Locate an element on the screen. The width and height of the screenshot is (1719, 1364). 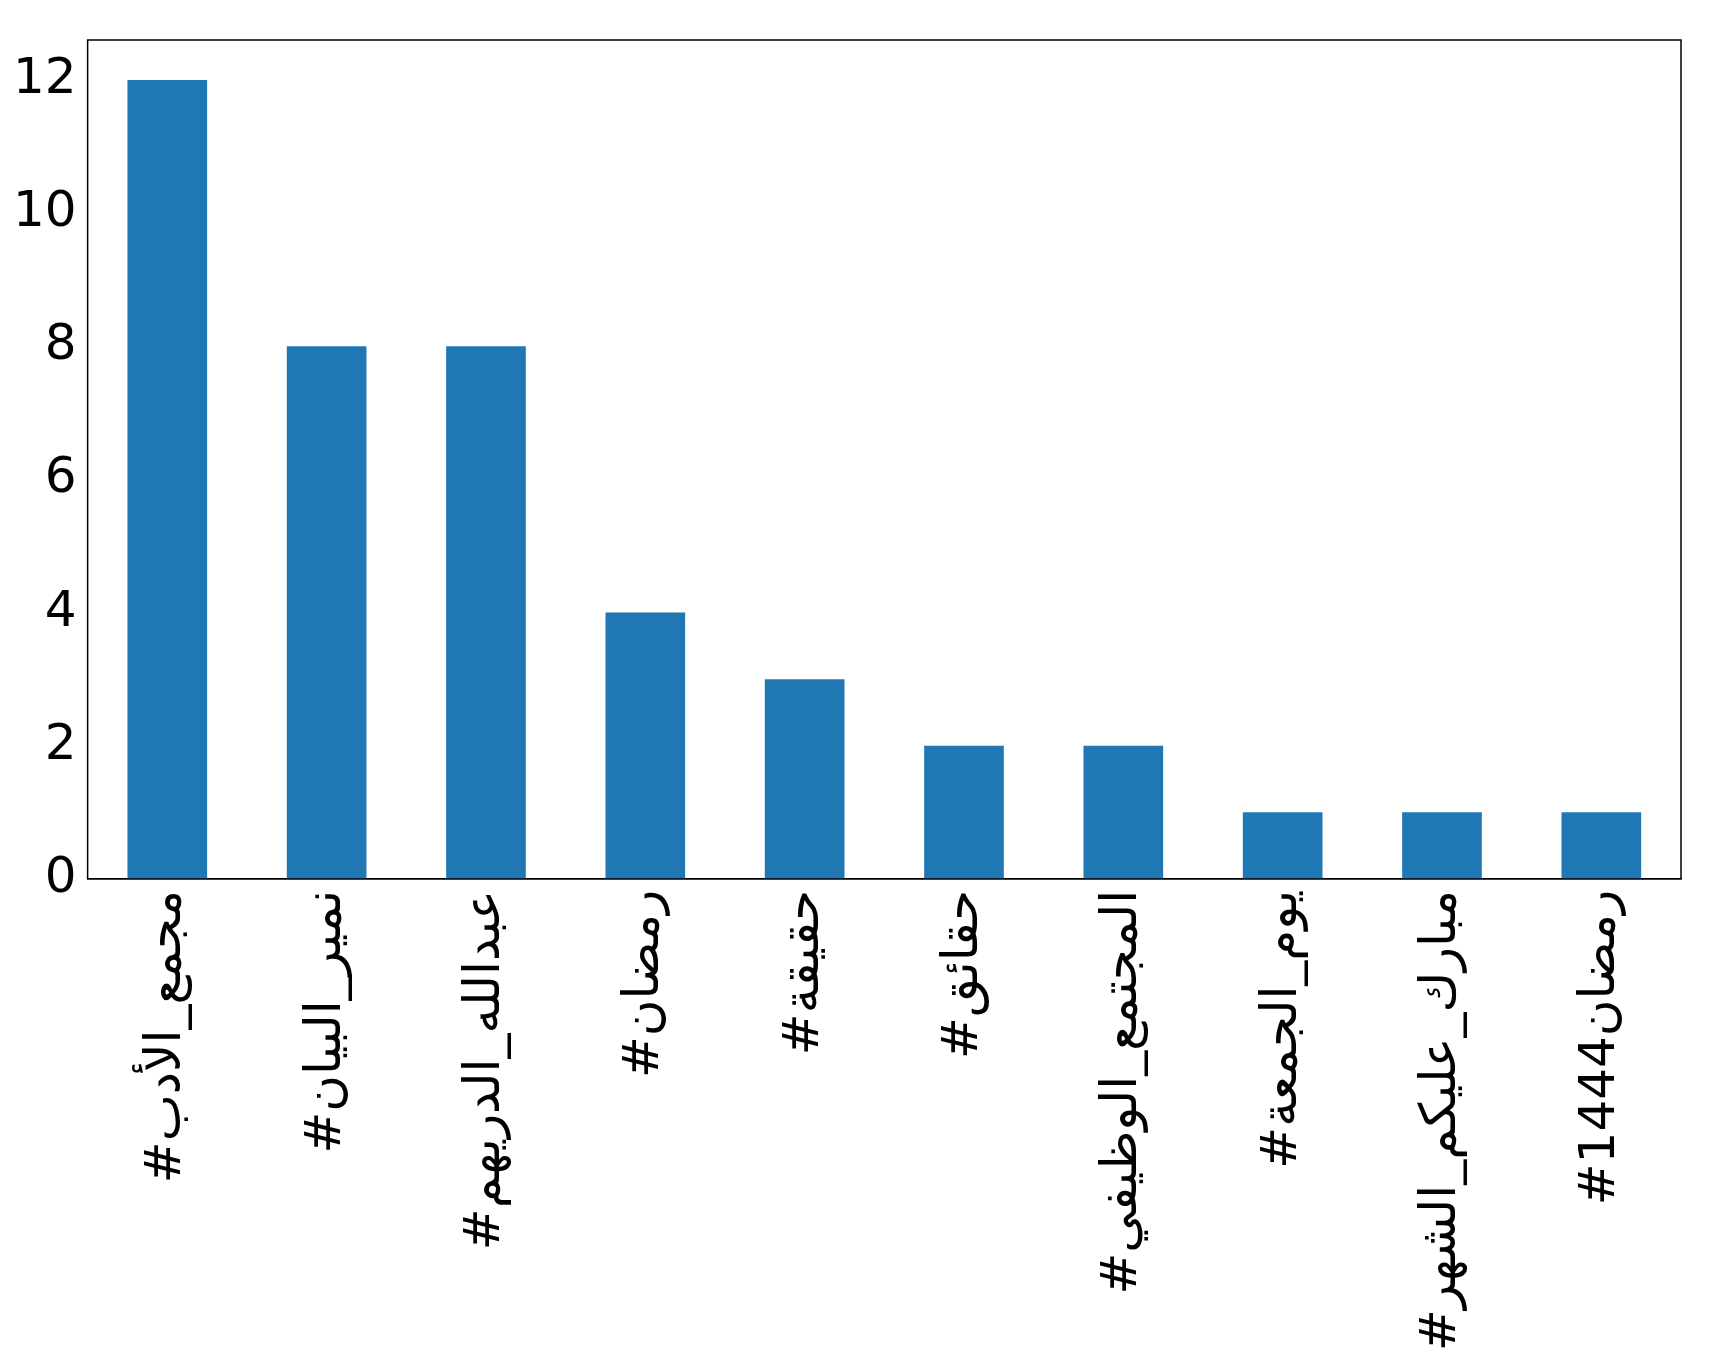
y-tick-label: 4 is located at coordinates (60, 608).